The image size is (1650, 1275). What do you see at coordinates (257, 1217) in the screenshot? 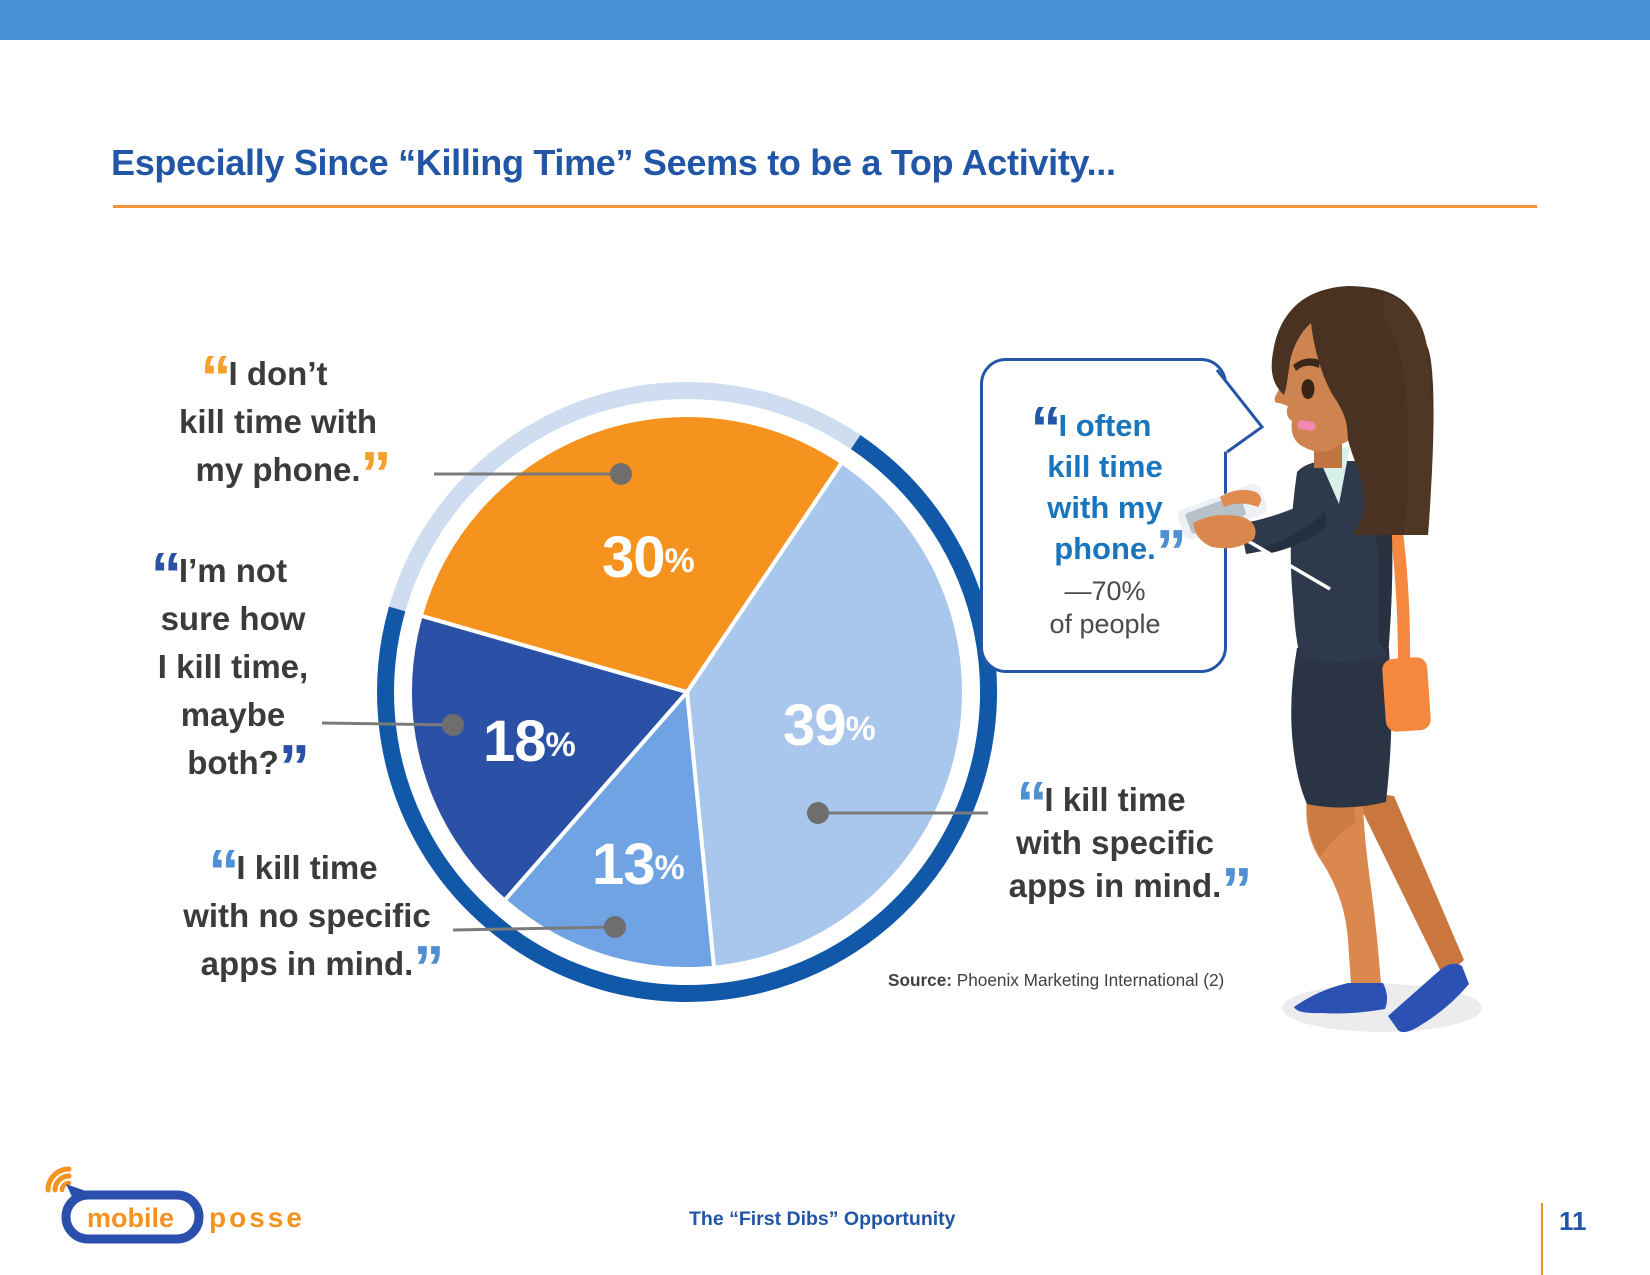
I see `svg-text: posse` at bounding box center [257, 1217].